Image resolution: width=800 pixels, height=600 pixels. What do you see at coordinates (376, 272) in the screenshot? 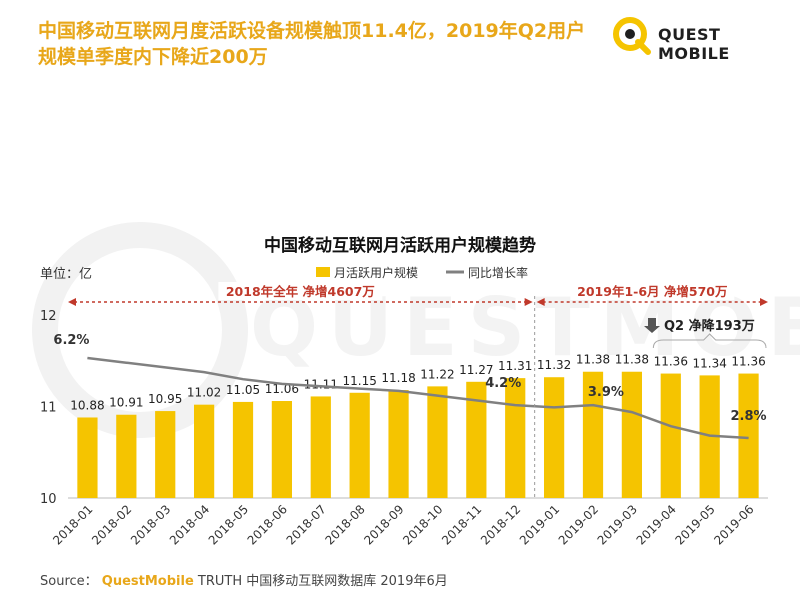
I see `legend-bar-label: 月活跃用户规模` at bounding box center [376, 272].